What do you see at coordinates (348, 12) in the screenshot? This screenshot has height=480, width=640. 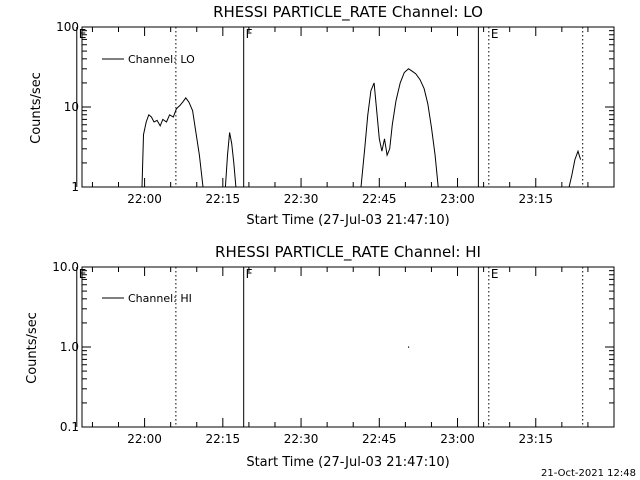 I see `panel-lo-title: RHESSI PARTICLE_RATE Channel: LO` at bounding box center [348, 12].